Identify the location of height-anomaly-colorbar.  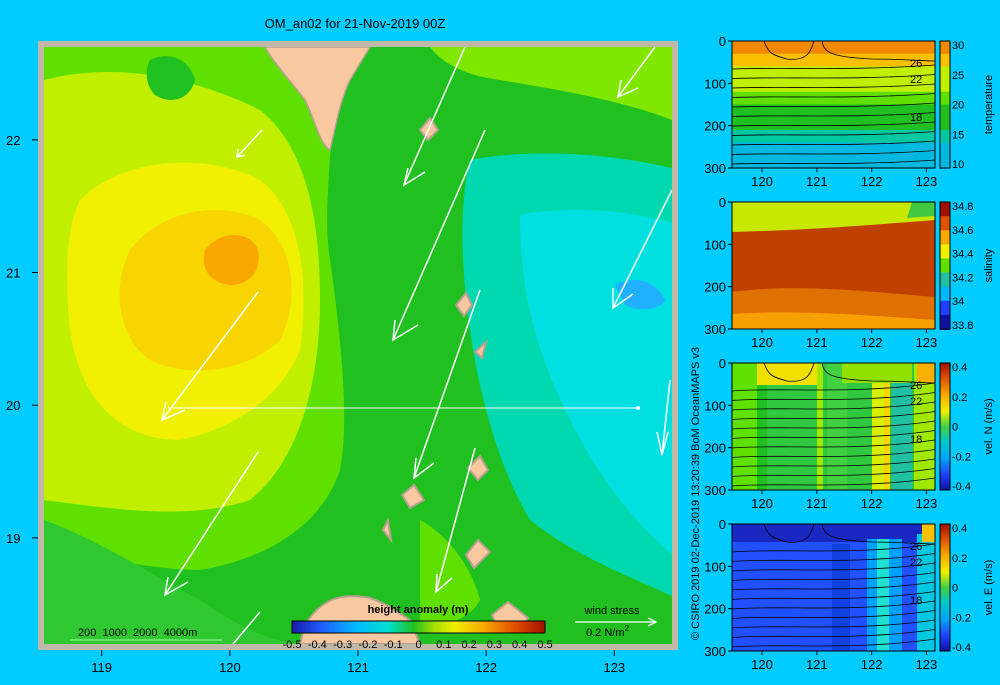
(418, 627).